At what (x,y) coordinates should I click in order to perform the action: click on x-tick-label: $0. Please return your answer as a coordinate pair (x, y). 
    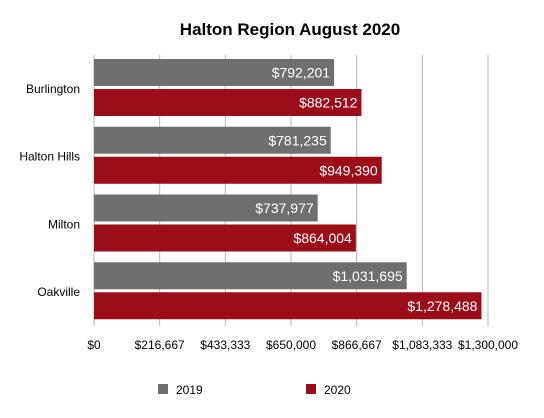
    Looking at the image, I should click on (94, 345).